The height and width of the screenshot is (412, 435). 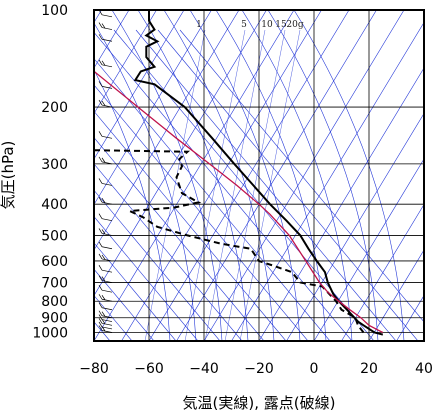 What do you see at coordinates (54, 284) in the screenshot?
I see `y-tick-label: 700` at bounding box center [54, 284].